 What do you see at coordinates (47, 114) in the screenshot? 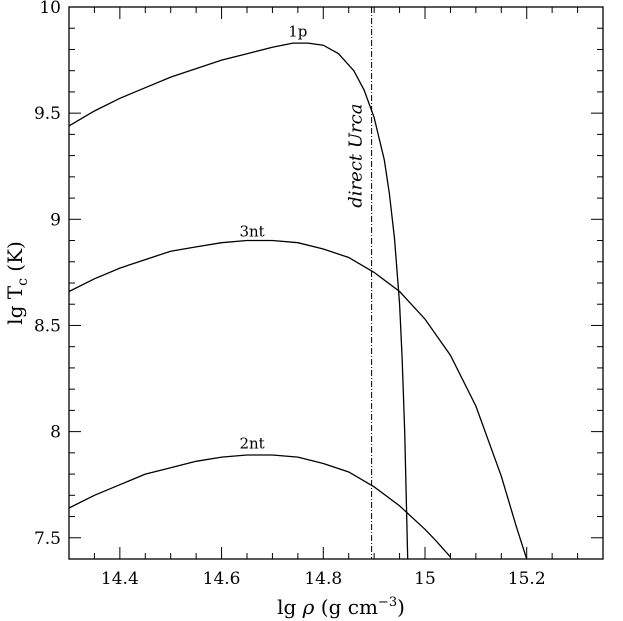
I see `y-tick-label: 9.5` at bounding box center [47, 114].